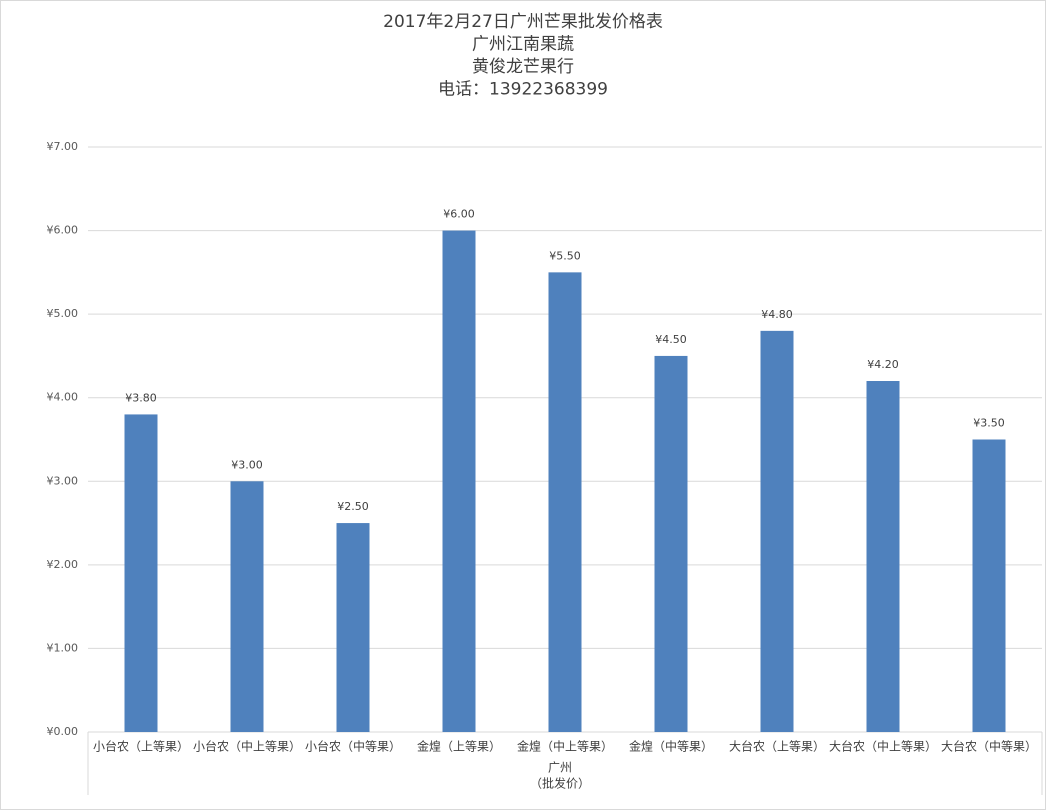  What do you see at coordinates (63, 230) in the screenshot?
I see `y-tick-label: ¥6.00` at bounding box center [63, 230].